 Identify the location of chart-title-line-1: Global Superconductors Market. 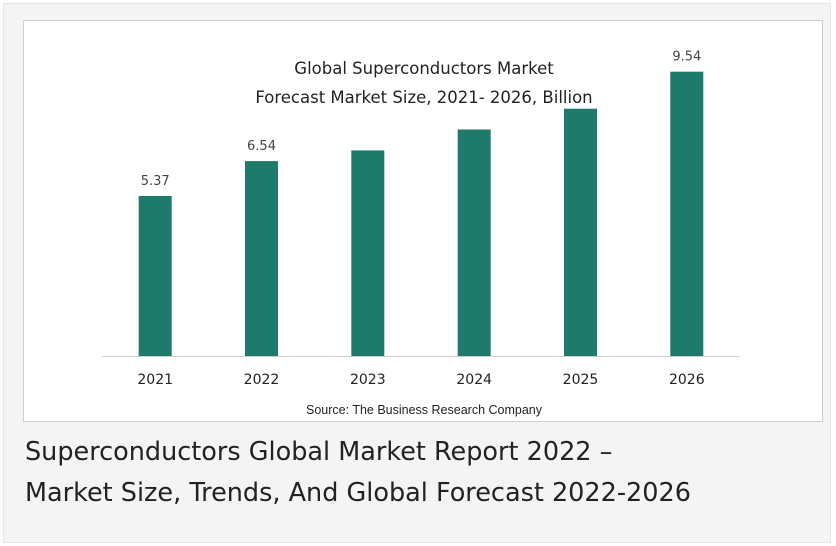
(424, 68).